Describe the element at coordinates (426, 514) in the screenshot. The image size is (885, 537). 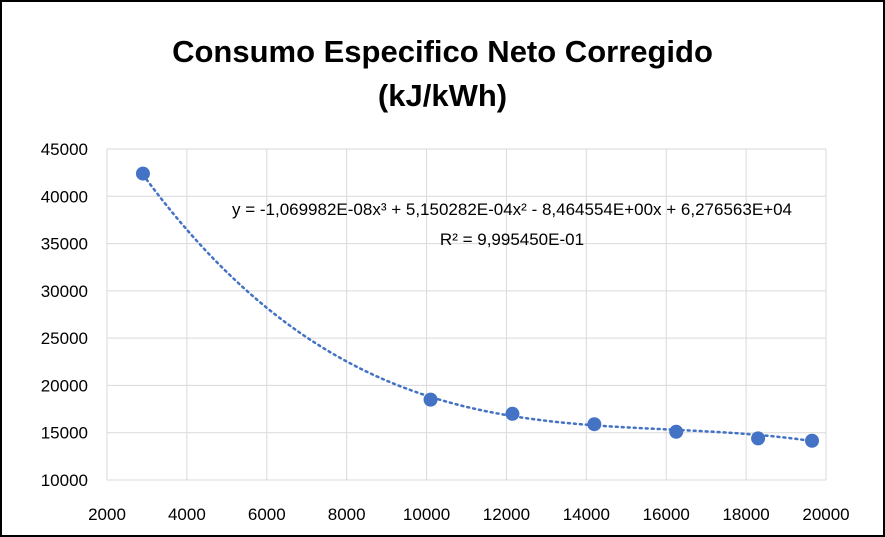
I see `x-tick-label: 10000` at that location.